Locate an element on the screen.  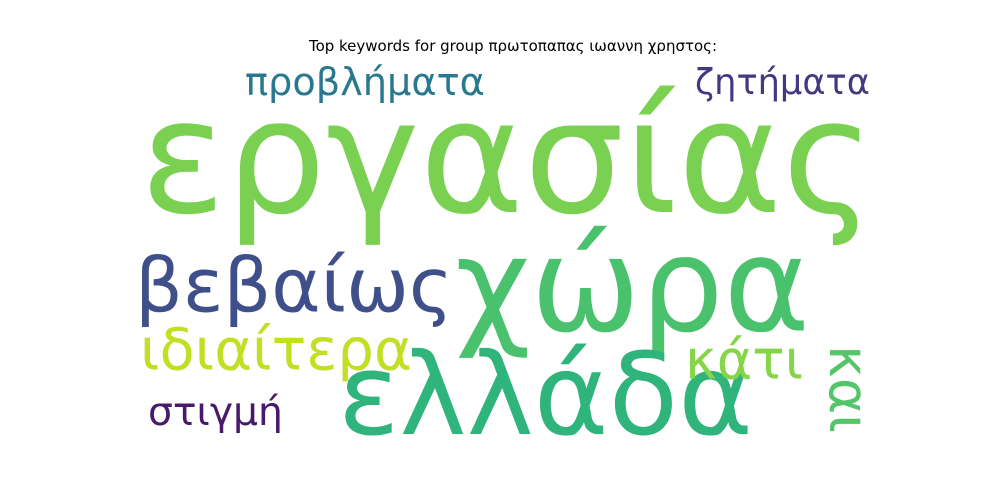
word-4: βεβαίως is located at coordinates (294, 286).